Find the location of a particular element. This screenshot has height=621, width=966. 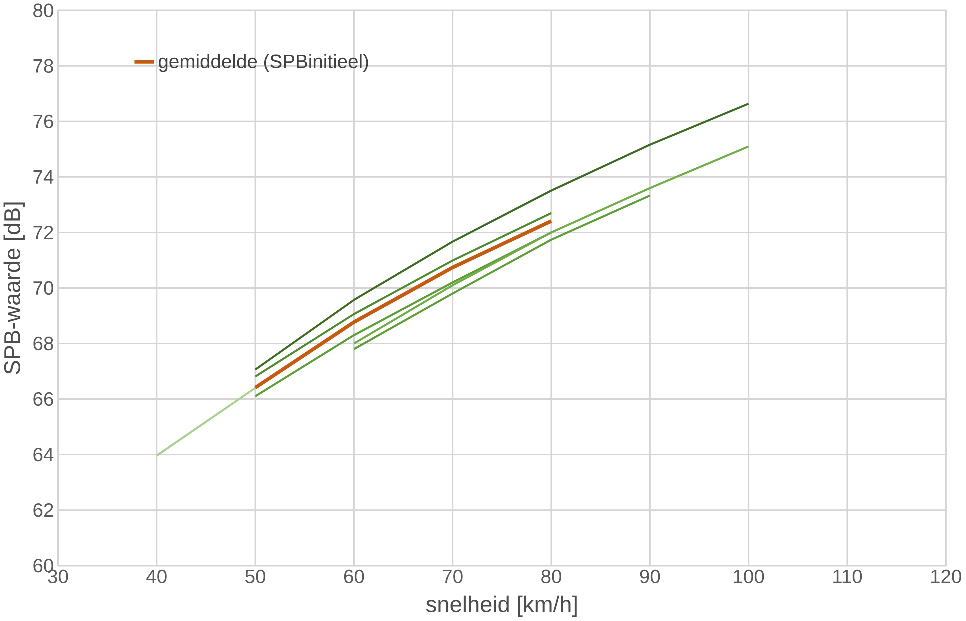

y-tick-label: 72 is located at coordinates (44, 233).